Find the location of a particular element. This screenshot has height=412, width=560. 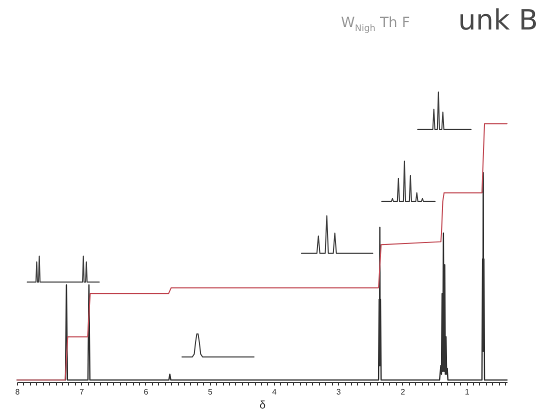

x-tick-label: 7 is located at coordinates (81, 392).